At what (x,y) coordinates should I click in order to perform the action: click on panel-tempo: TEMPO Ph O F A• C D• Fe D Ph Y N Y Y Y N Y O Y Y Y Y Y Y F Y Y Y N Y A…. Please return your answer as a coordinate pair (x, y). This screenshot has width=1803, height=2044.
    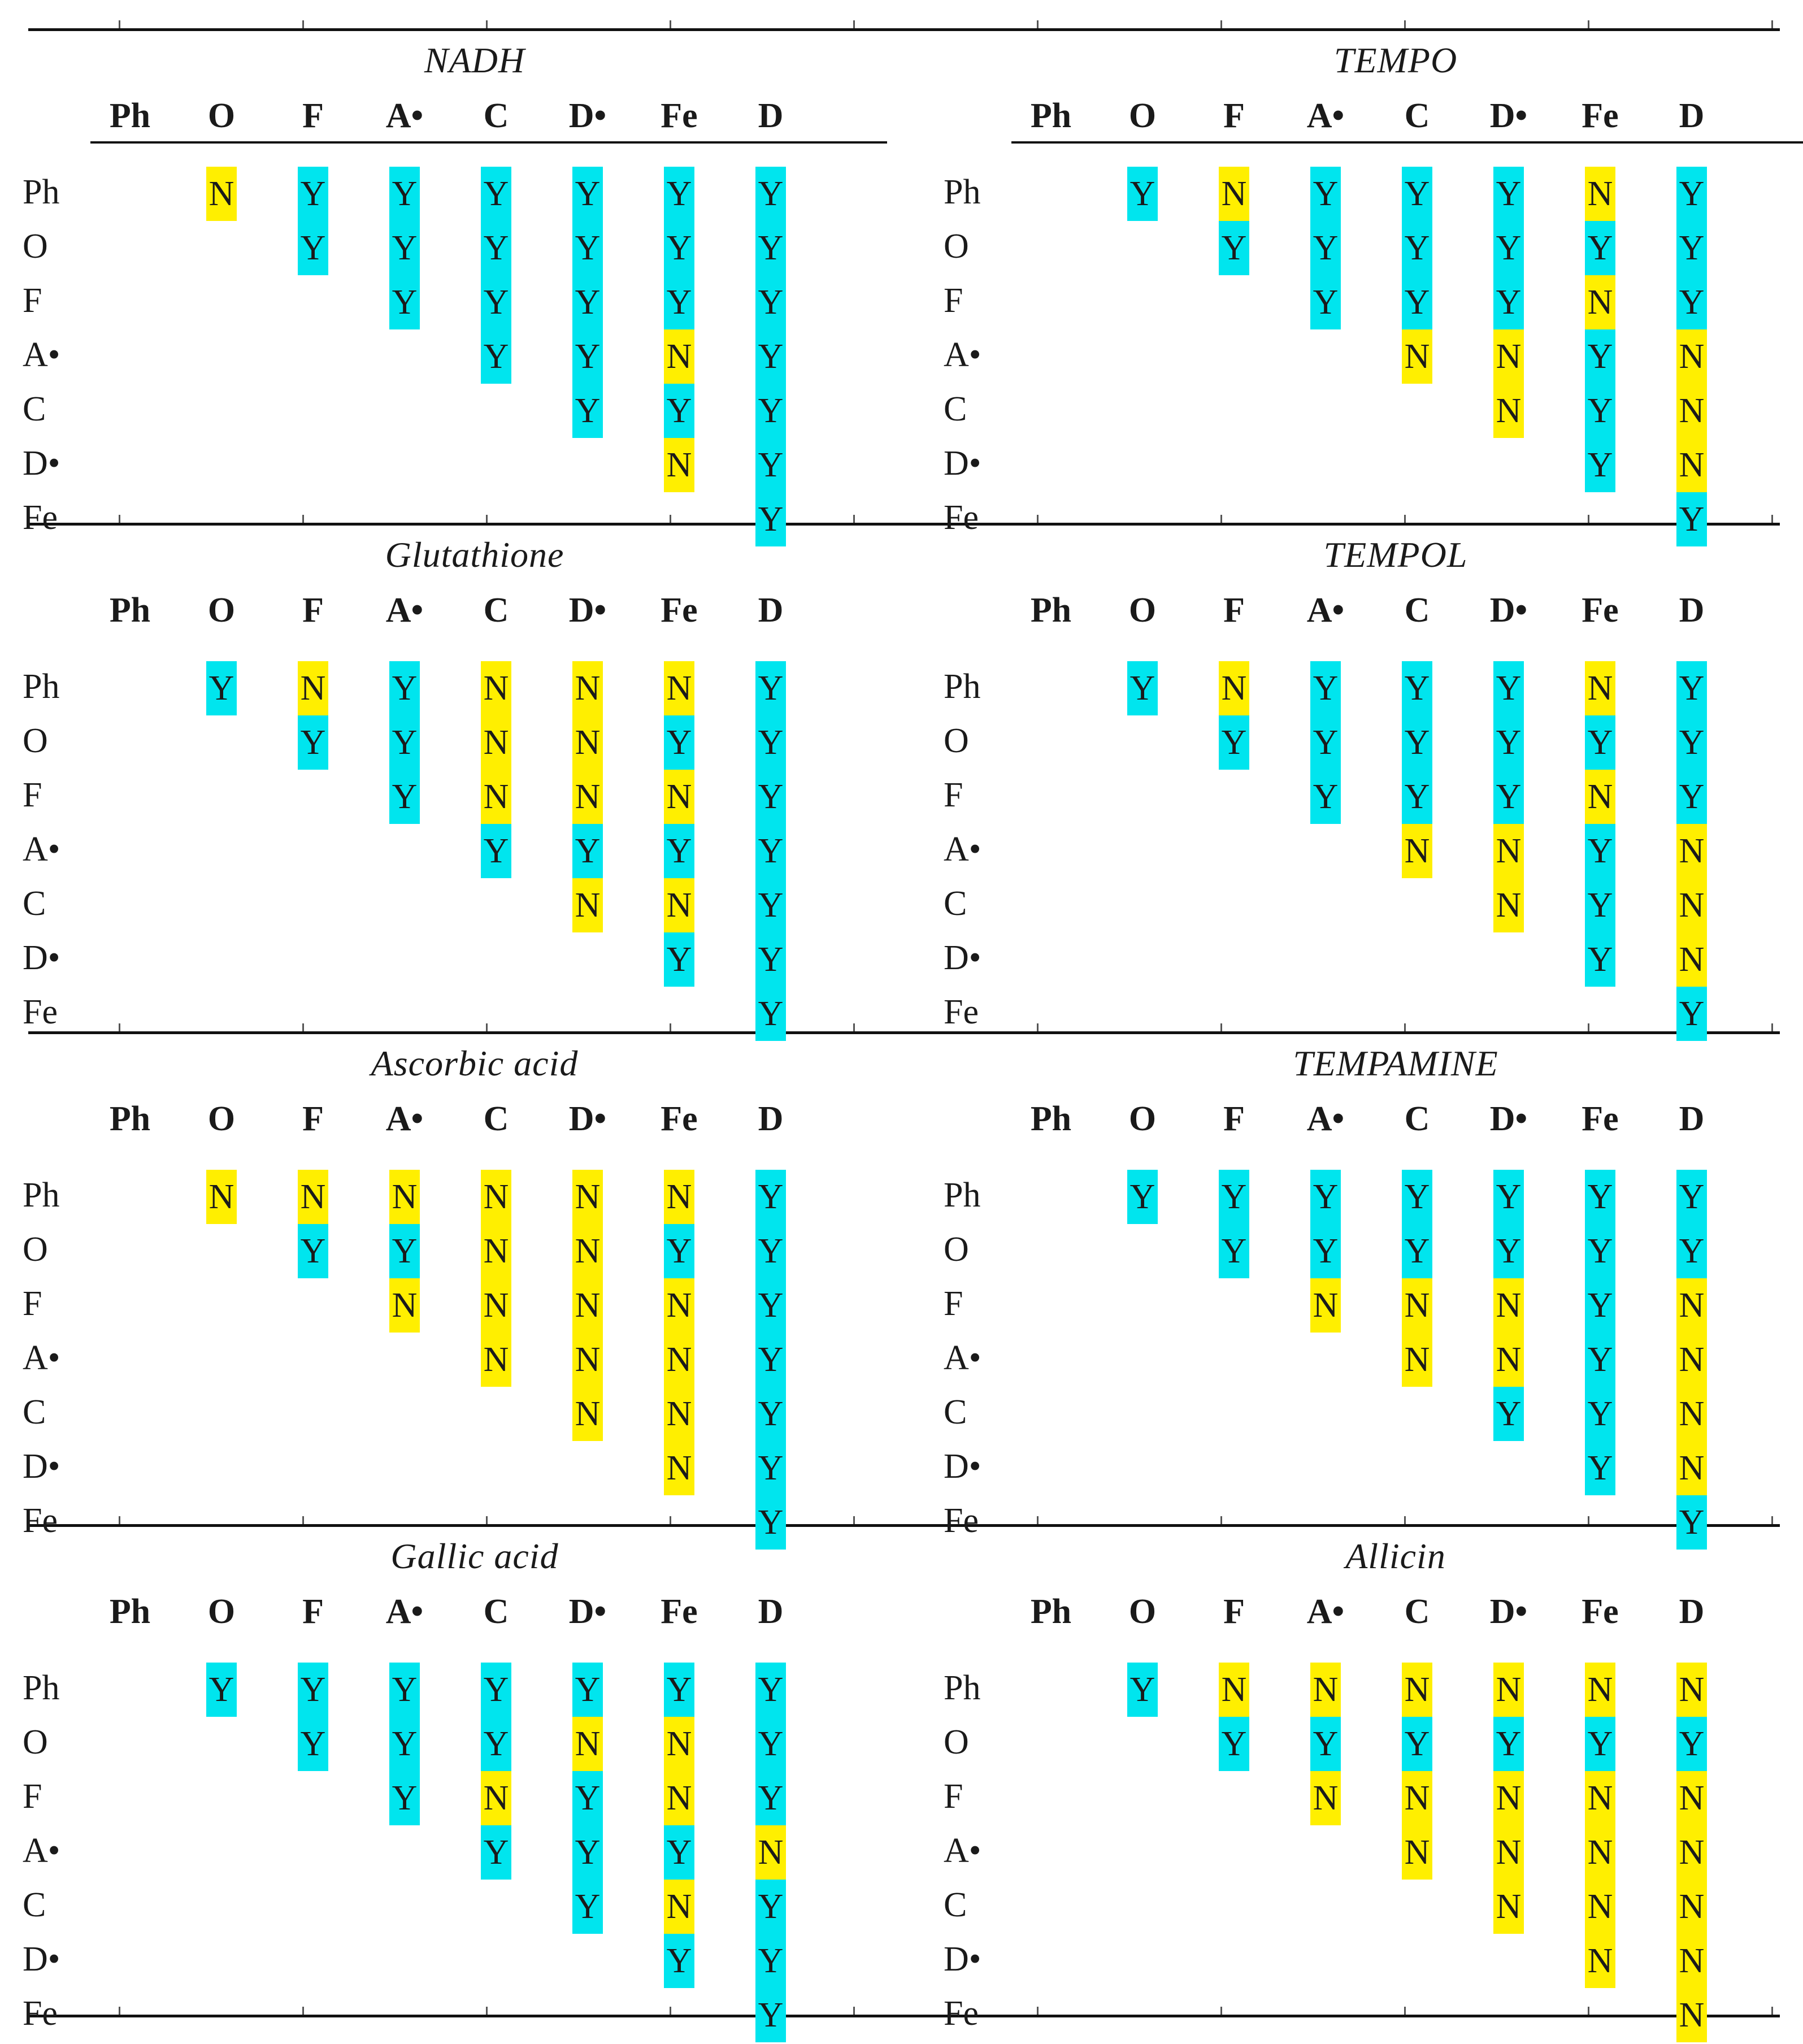
    Looking at the image, I should click on (1362, 287).